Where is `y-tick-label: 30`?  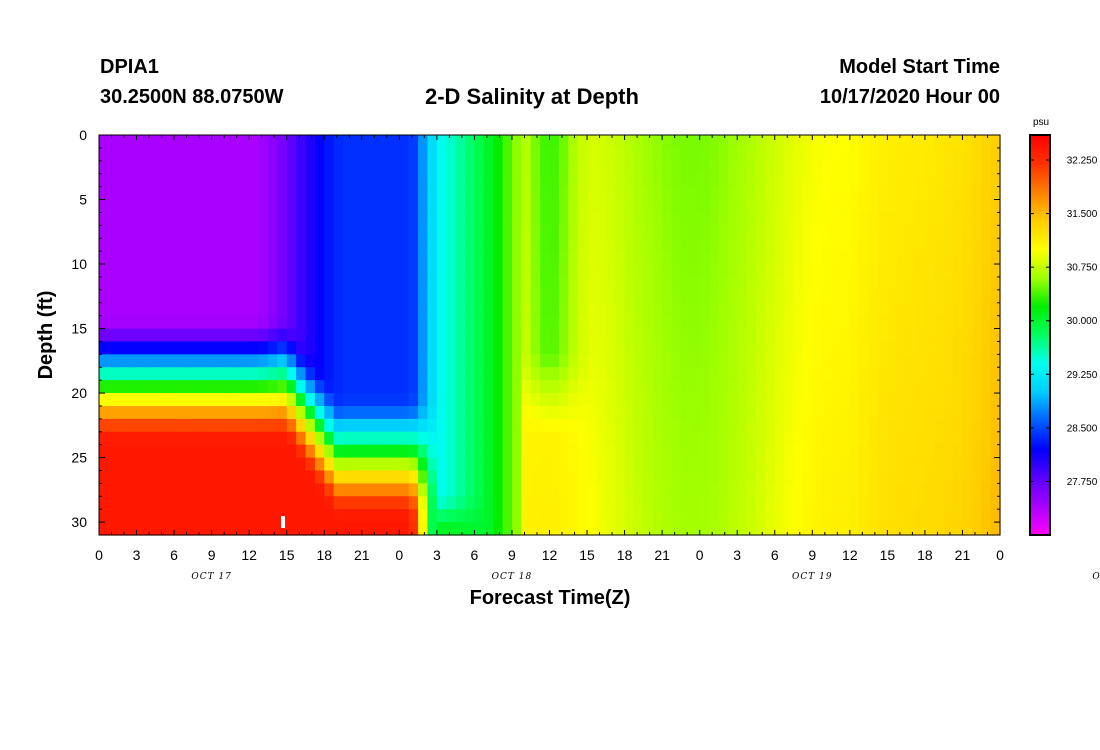
y-tick-label: 30 is located at coordinates (79, 522).